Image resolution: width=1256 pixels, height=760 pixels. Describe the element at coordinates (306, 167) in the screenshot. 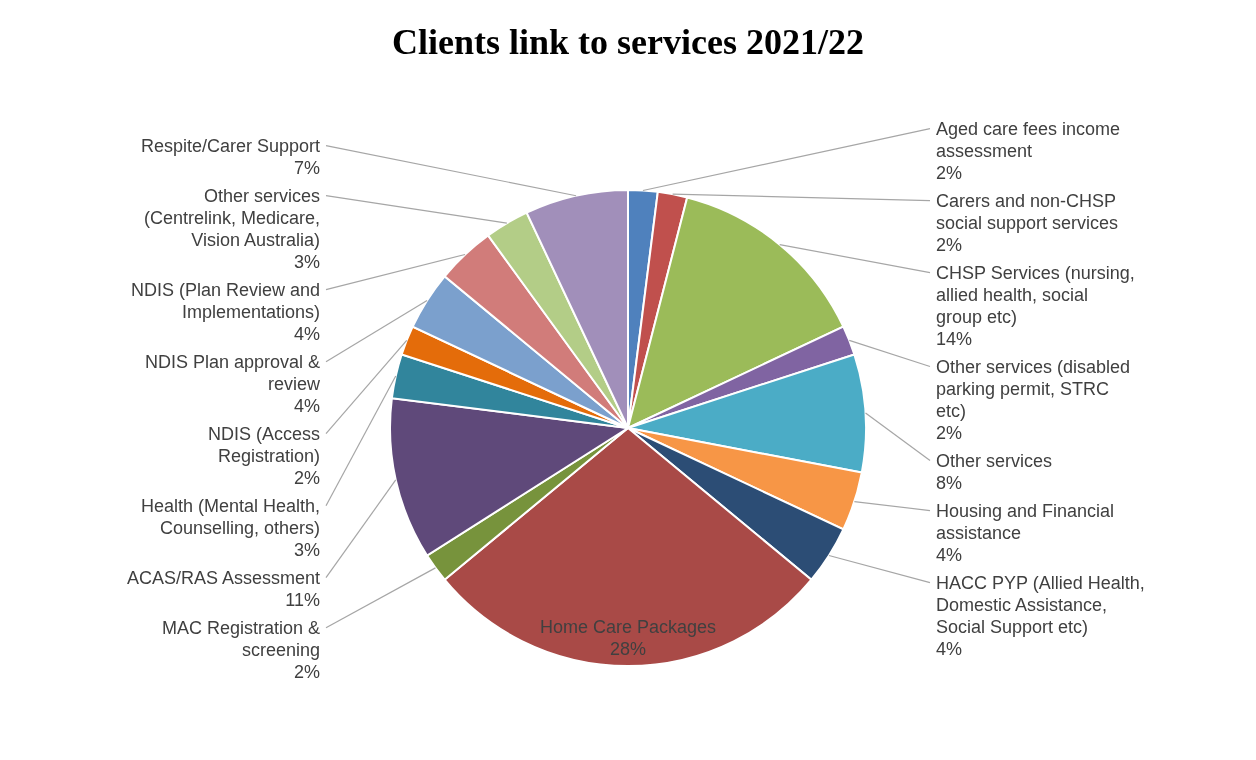

I see `data-label: 7%` at that location.